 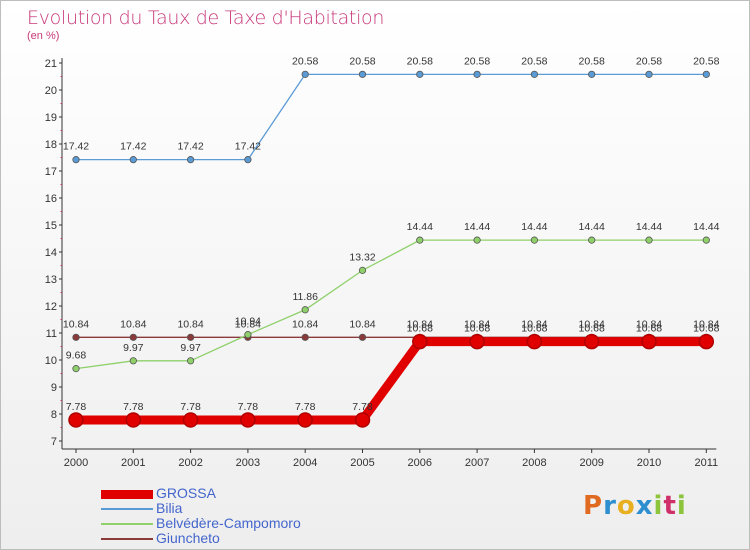 What do you see at coordinates (305, 463) in the screenshot?
I see `x-tick-label: 2004` at bounding box center [305, 463].